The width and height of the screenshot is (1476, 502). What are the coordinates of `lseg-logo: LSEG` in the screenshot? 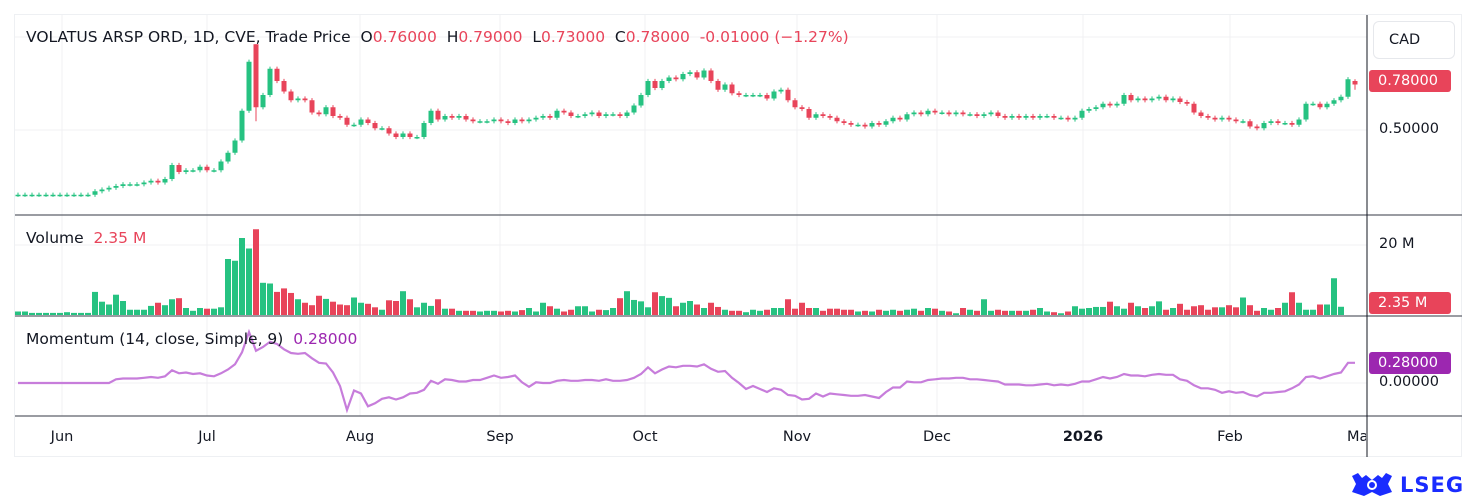 It's located at (1407, 485).